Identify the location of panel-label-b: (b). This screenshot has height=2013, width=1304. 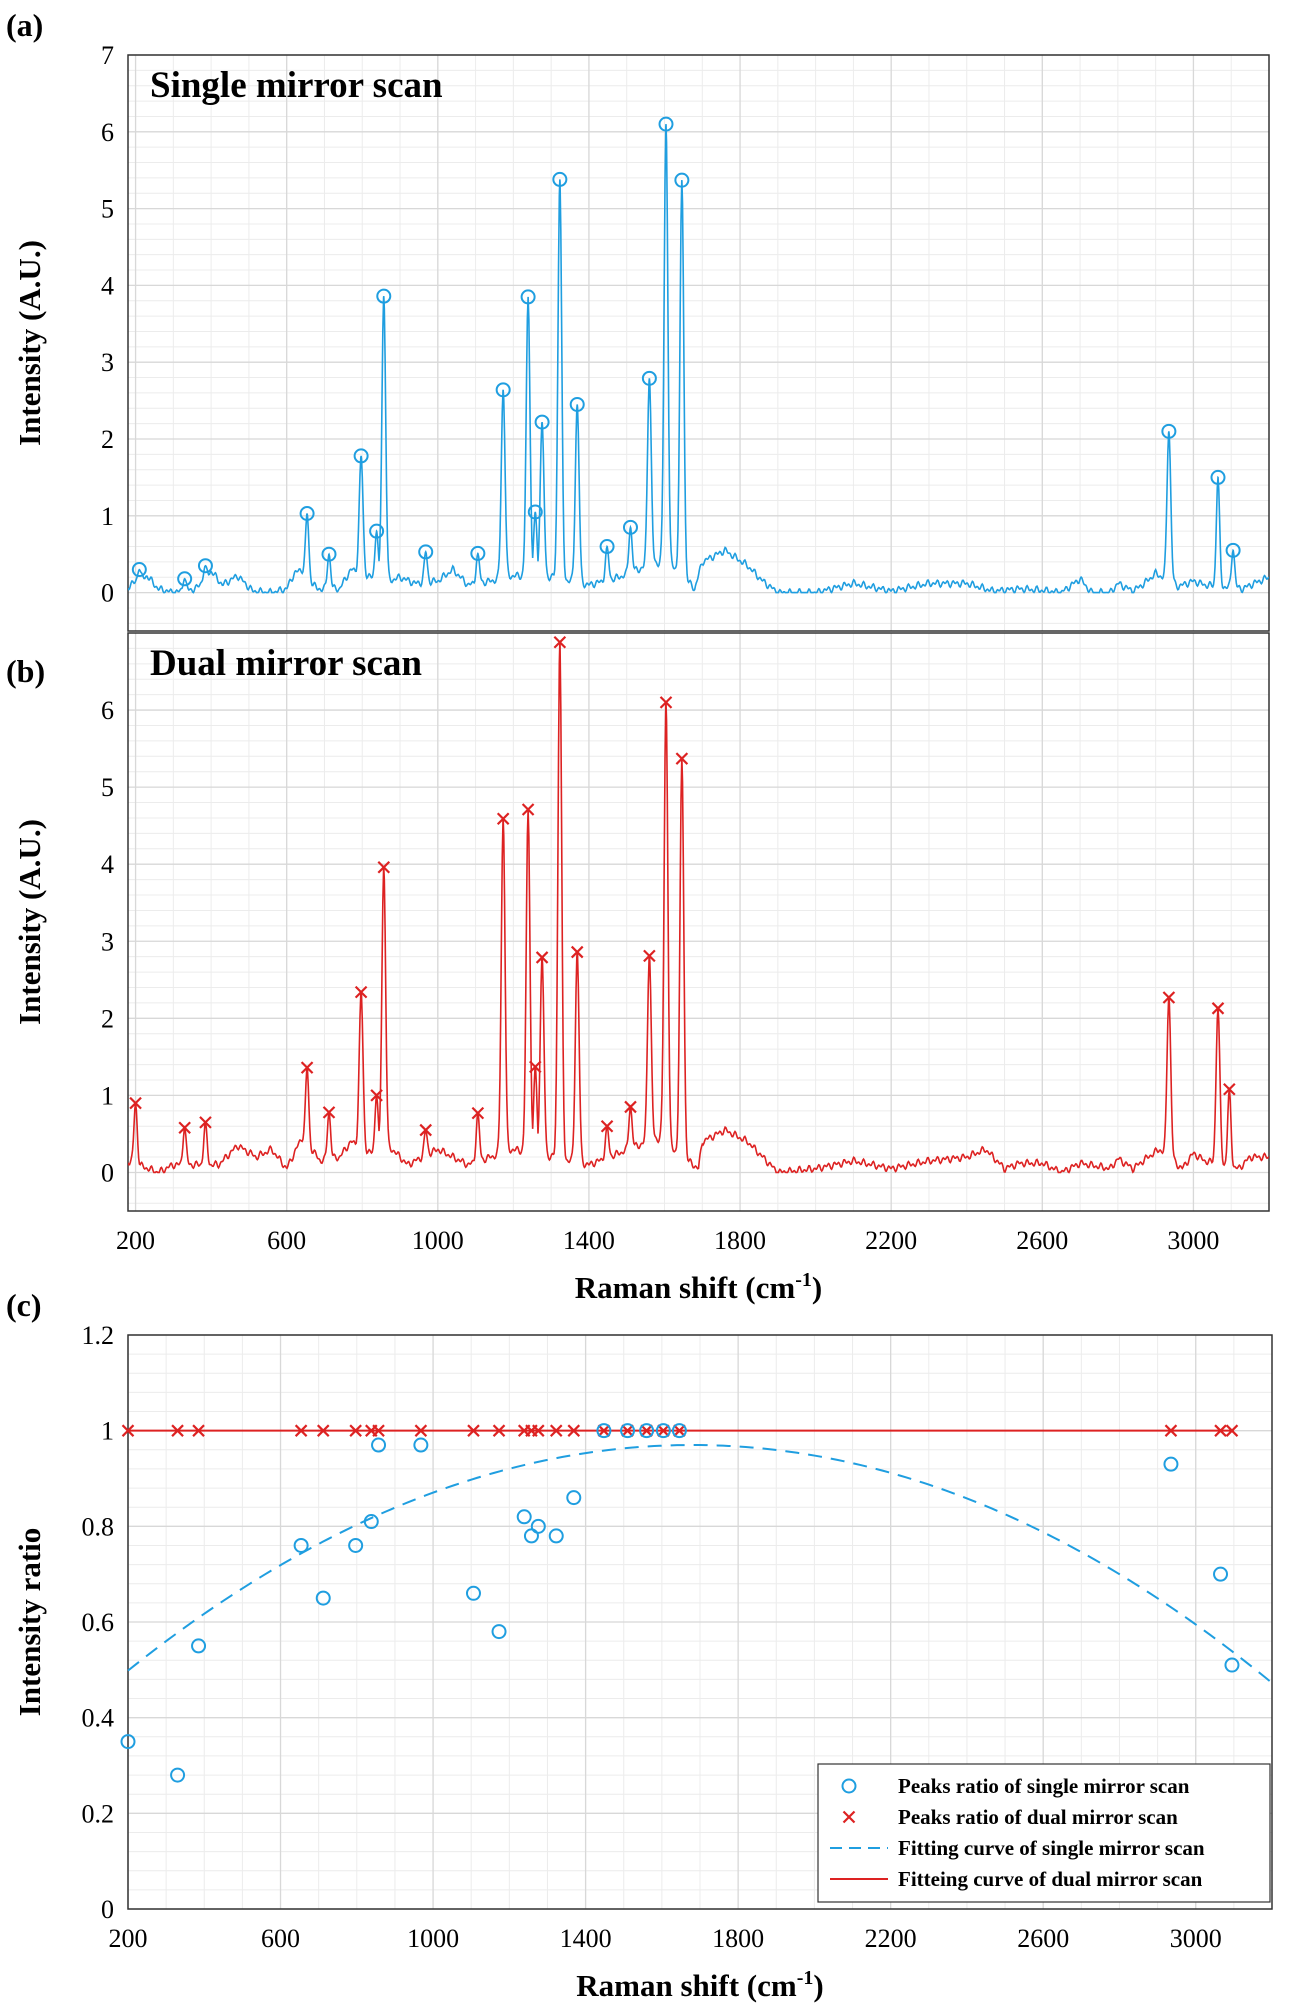
(25, 671).